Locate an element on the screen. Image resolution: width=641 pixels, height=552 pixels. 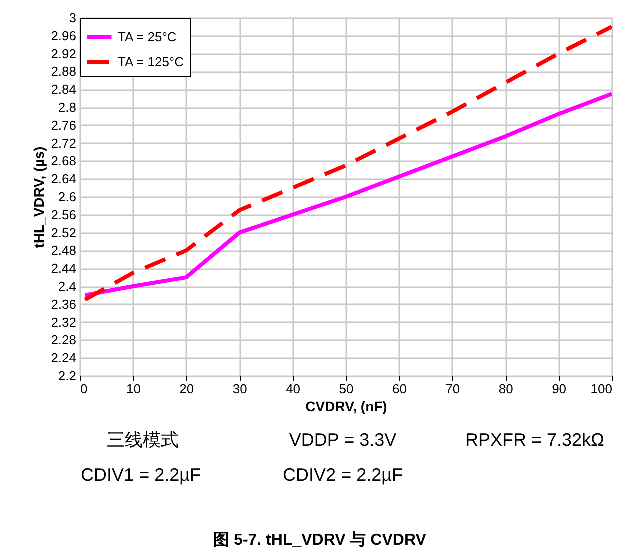
text: CDIV2 = 2.2µF is located at coordinates (343, 475).